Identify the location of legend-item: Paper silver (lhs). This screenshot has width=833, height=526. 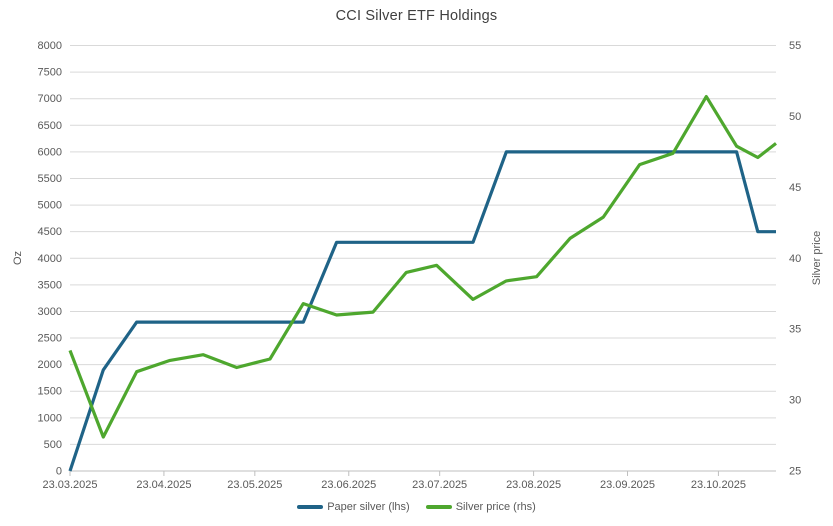
(353, 507).